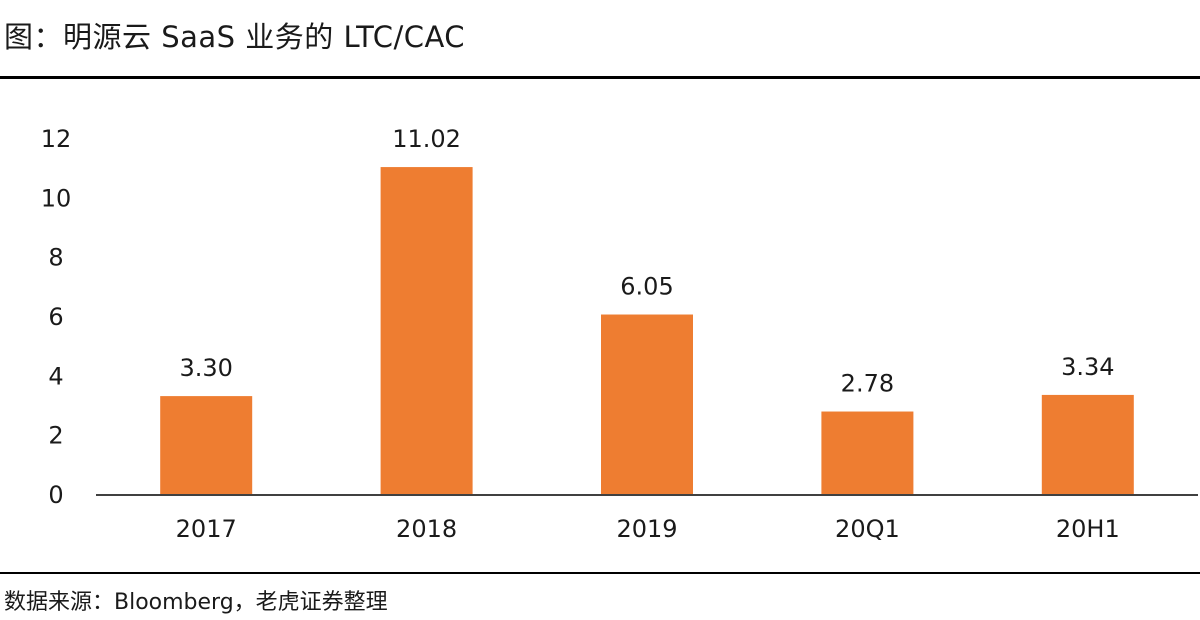  Describe the element at coordinates (426, 139) in the screenshot. I see `value-label: 11.02` at that location.